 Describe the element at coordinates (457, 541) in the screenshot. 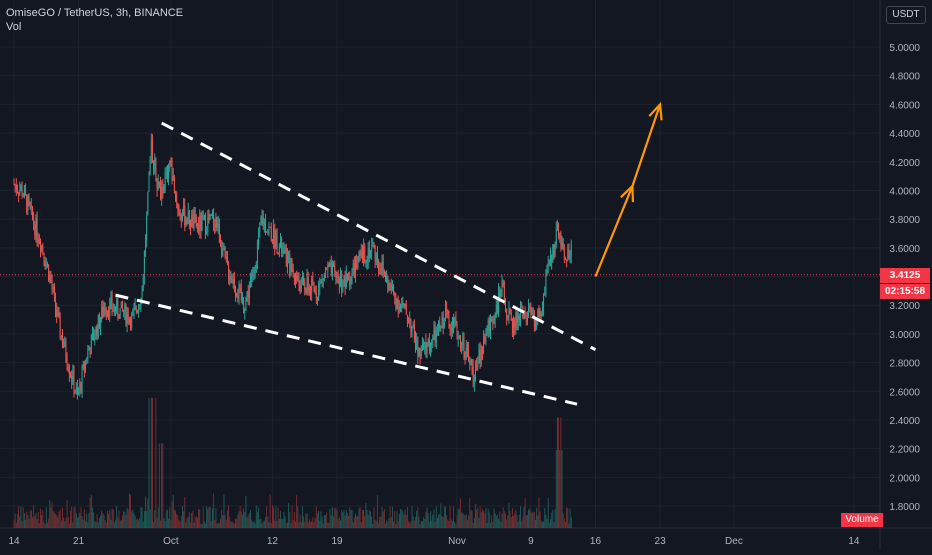

I see `x-tick-label: Nov` at that location.